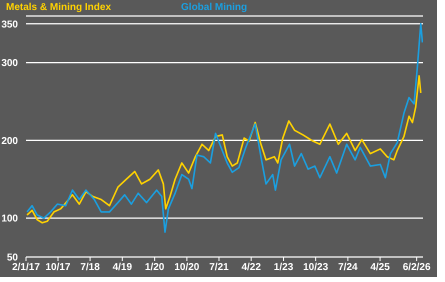  What do you see at coordinates (251, 268) in the screenshot?
I see `x-tick-label: 4/22` at bounding box center [251, 268].